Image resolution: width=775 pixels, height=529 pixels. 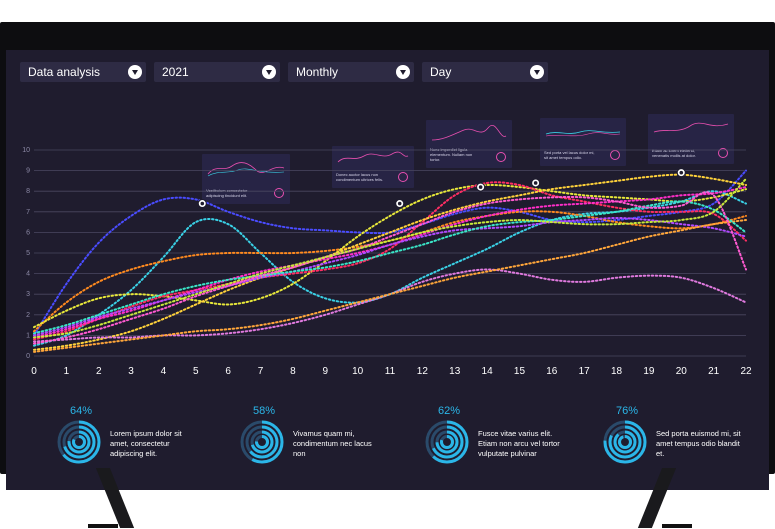 What do you see at coordinates (325, 371) in the screenshot?
I see `x-tick-label: 9` at bounding box center [325, 371].